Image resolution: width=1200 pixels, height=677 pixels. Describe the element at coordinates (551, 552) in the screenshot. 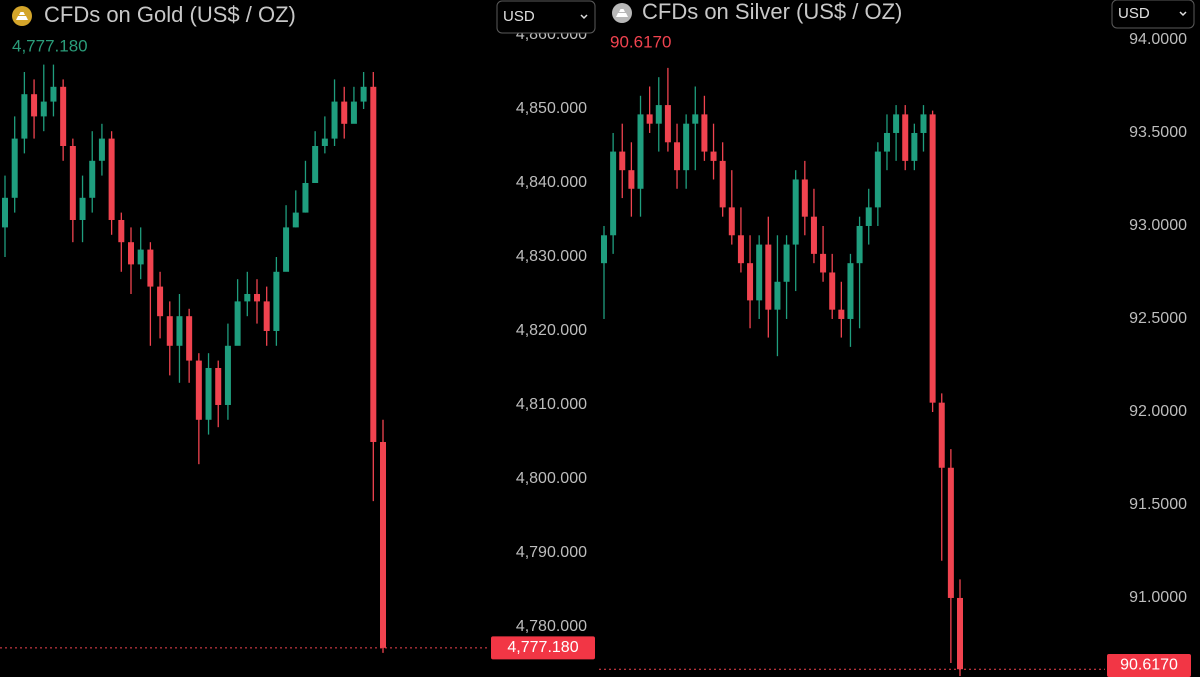

I see `y-tick-label: 4,790.000` at that location.